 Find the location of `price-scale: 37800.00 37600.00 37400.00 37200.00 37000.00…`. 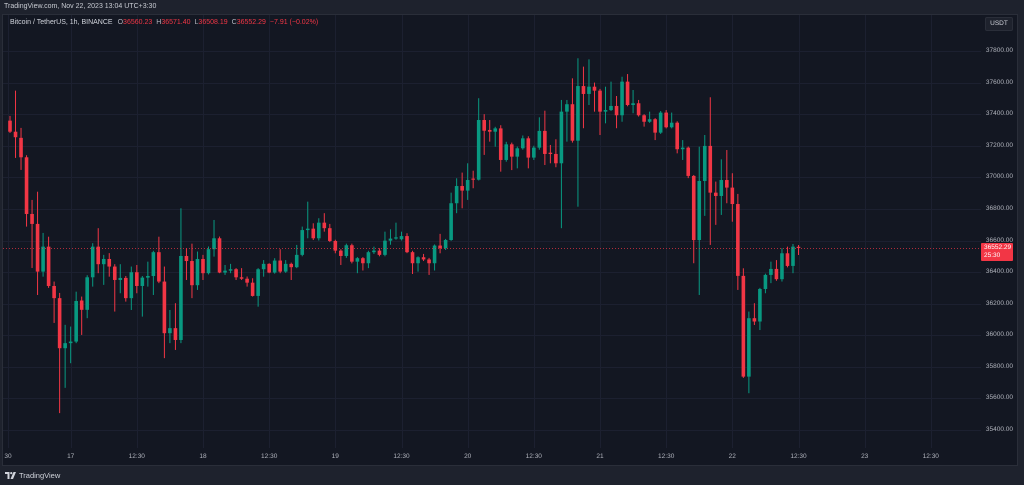

price-scale: 37800.00 37600.00 37400.00 37200.00 37000.00… is located at coordinates (999, 231).